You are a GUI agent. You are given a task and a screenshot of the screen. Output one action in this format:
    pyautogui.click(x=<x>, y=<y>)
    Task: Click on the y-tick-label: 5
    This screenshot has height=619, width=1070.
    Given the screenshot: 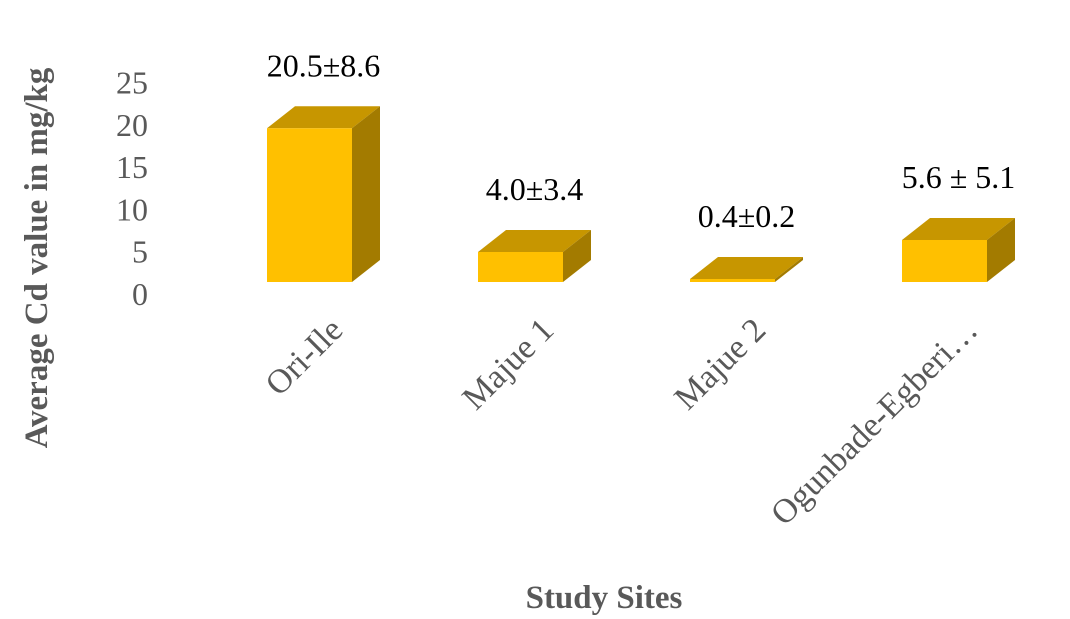 What is the action you would take?
    pyautogui.click(x=140, y=252)
    